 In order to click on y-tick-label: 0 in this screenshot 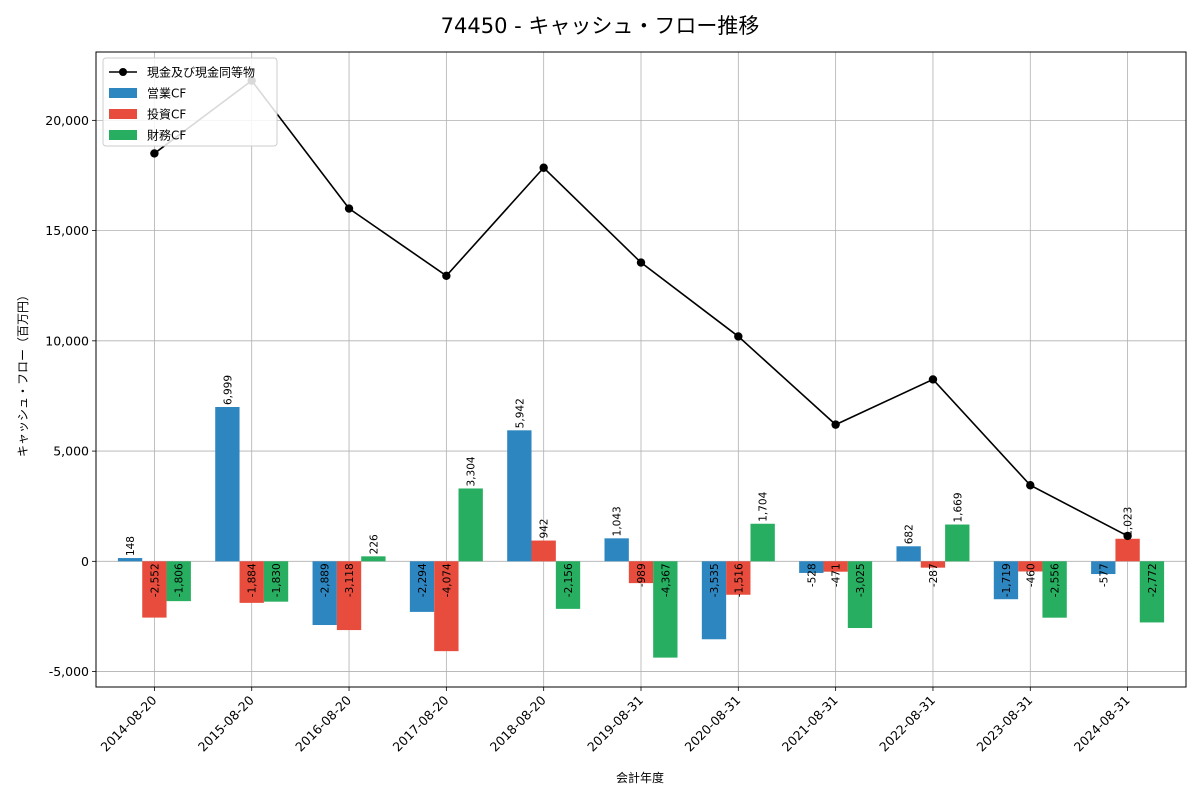, I will do `click(85, 561)`.